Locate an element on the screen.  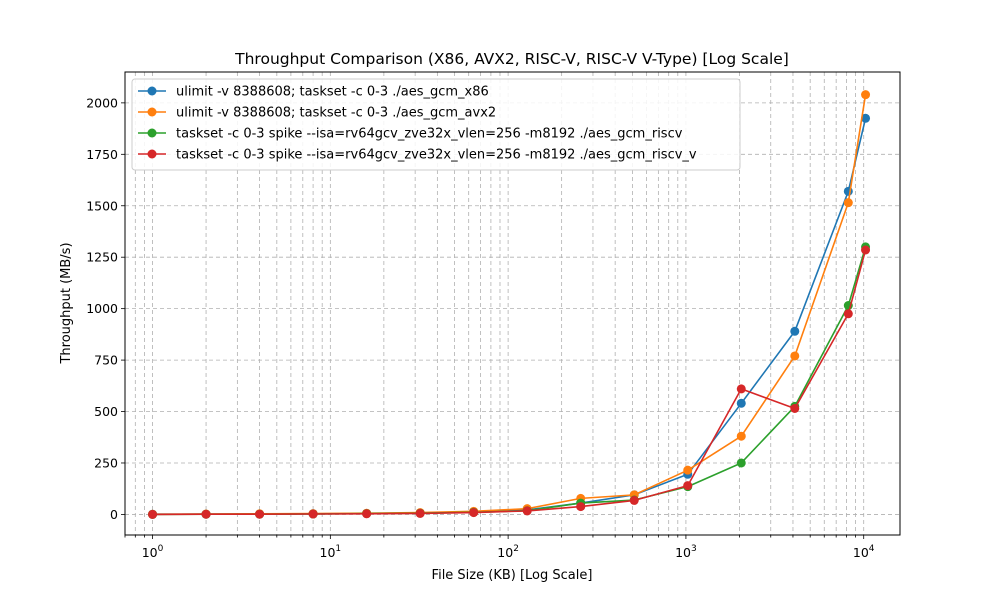
x-tick-exponent: 1 is located at coordinates (338, 549).